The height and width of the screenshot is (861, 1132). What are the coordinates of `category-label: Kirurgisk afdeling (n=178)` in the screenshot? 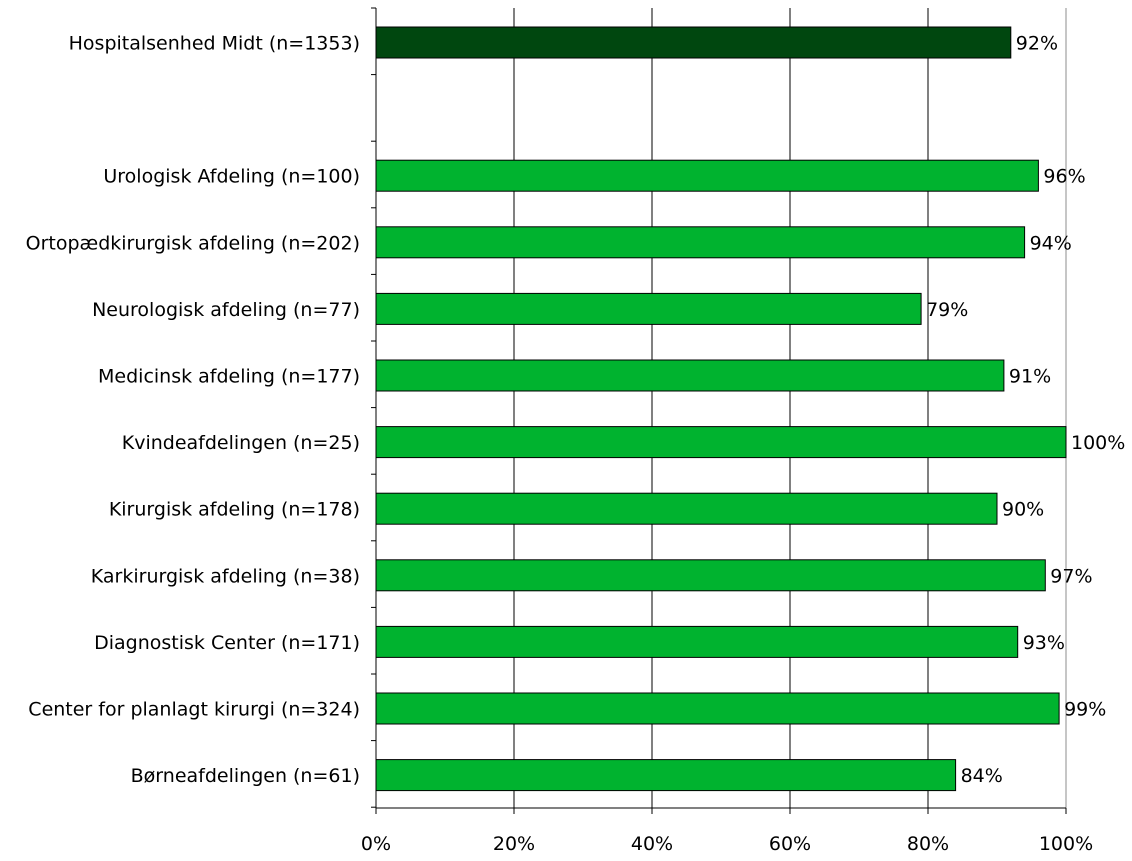 It's located at (234, 510).